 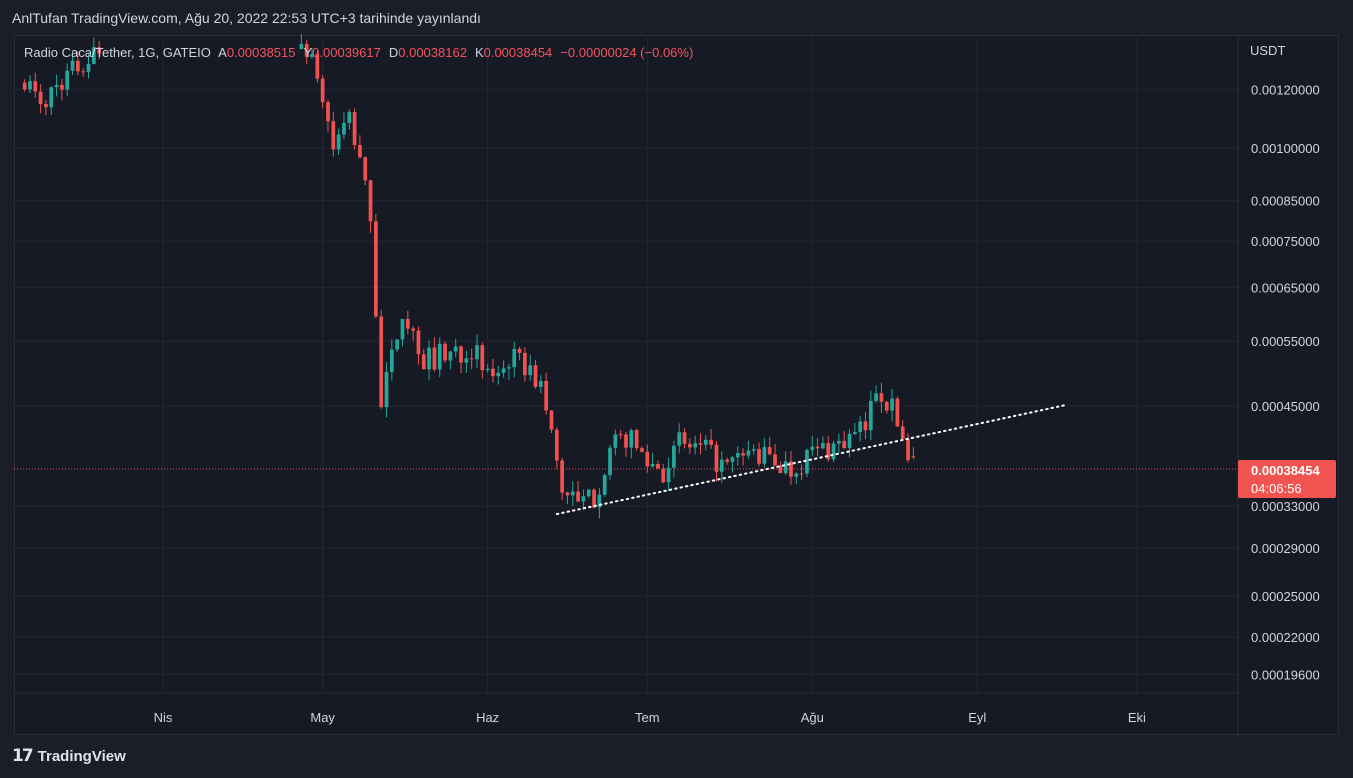 What do you see at coordinates (1276, 488) in the screenshot?
I see `last-price-countdown: 04:06:56` at bounding box center [1276, 488].